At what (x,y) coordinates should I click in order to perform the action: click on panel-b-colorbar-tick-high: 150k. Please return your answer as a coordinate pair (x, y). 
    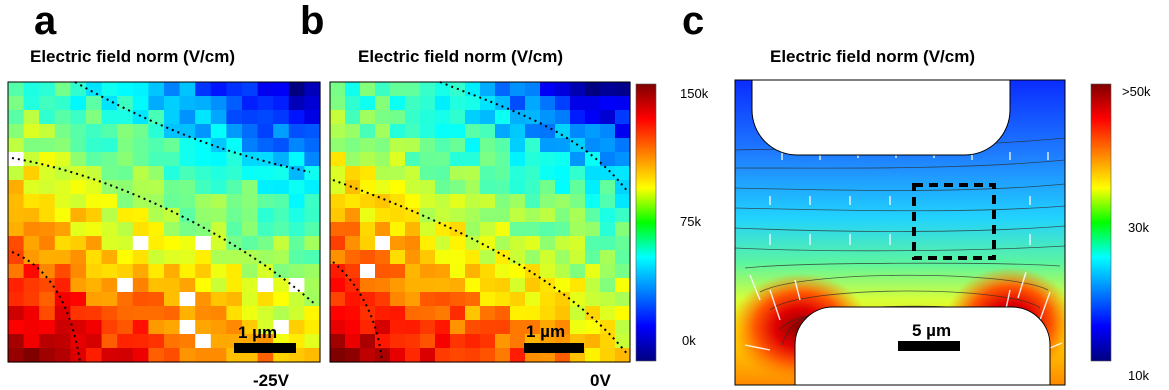
    Looking at the image, I should click on (694, 93).